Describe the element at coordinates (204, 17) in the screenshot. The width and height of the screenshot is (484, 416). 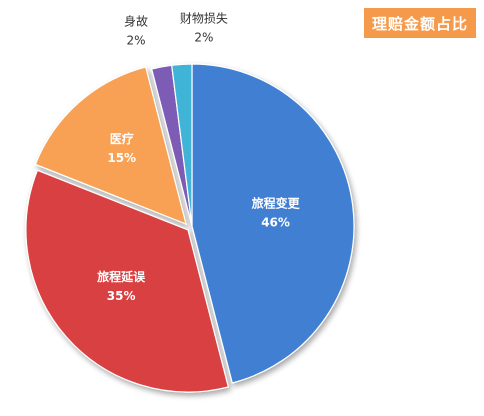
I see `slice-label: 财物损失` at that location.